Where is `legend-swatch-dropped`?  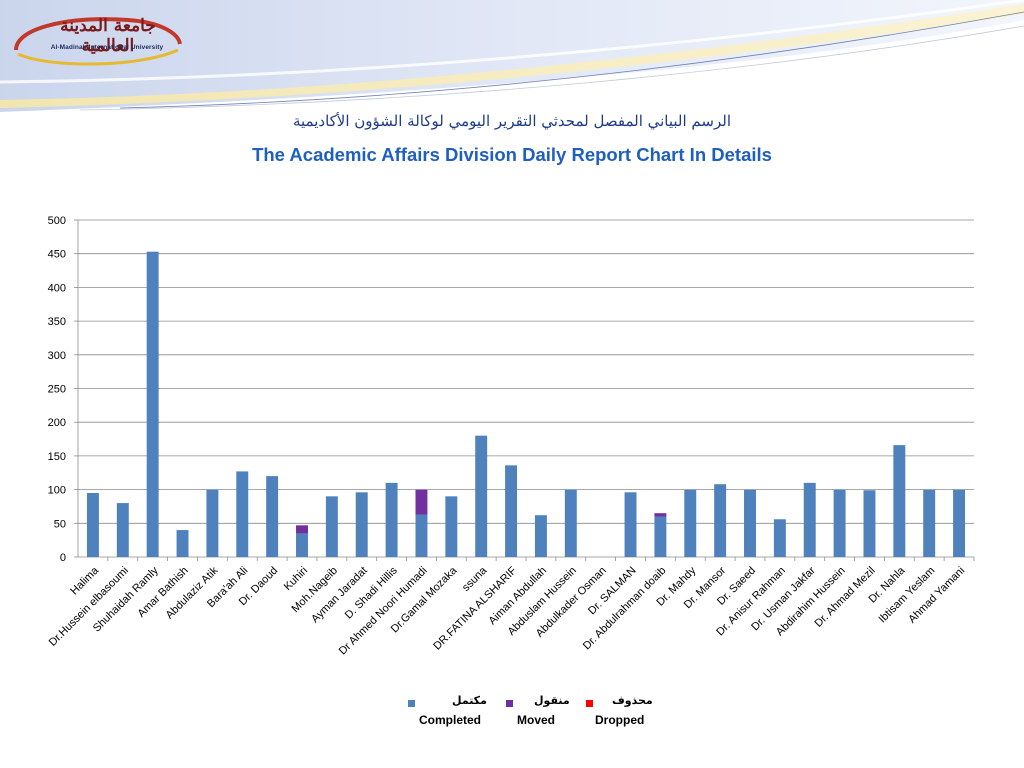
legend-swatch-dropped is located at coordinates (589, 703).